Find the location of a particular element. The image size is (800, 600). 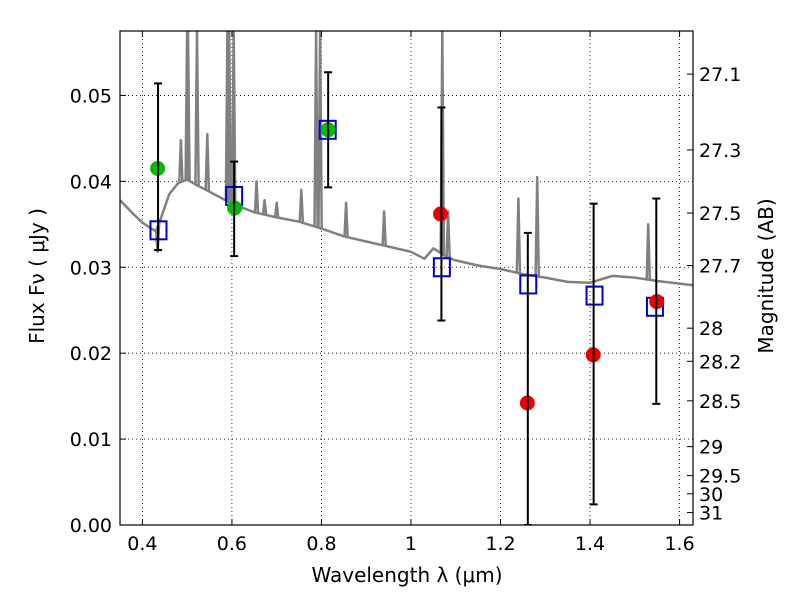

y-tick-label: 0.04 is located at coordinates (91, 182).